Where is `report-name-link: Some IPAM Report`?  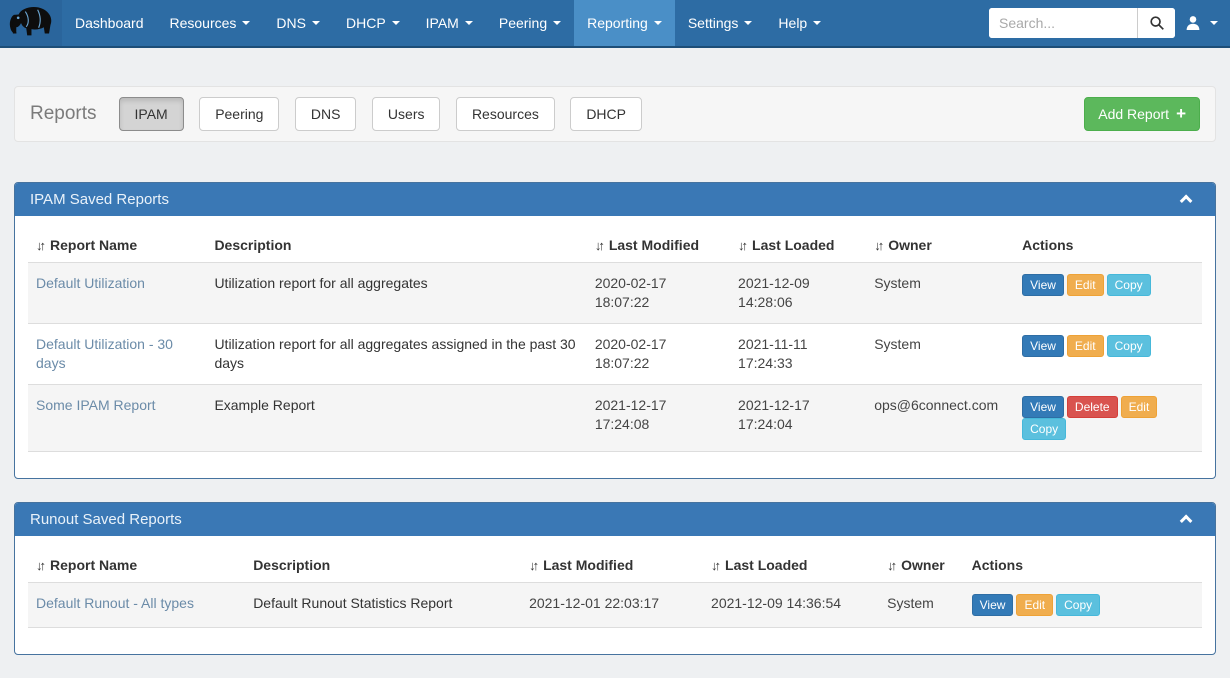 report-name-link: Some IPAM Report is located at coordinates (96, 405).